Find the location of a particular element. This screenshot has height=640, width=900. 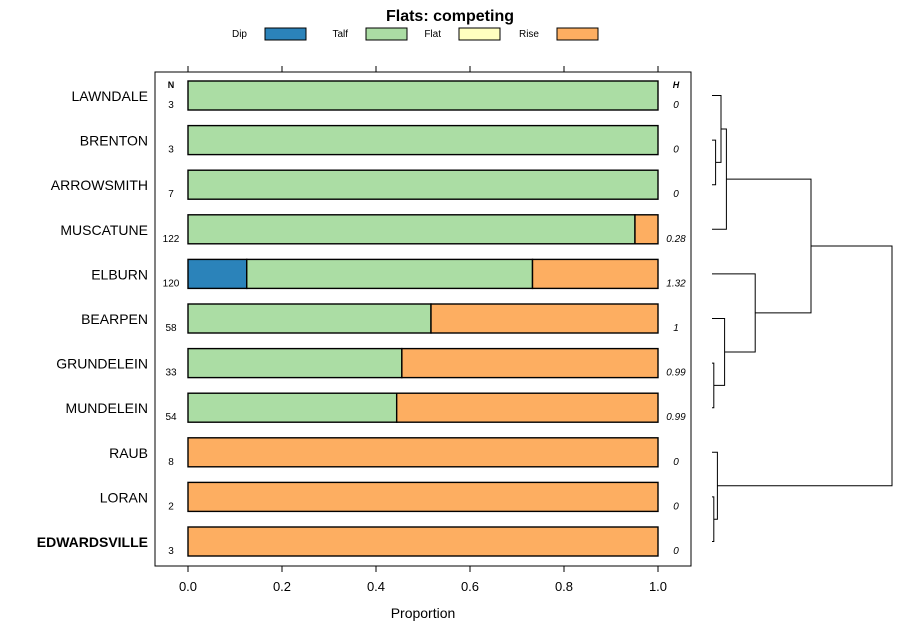

n-value-arrowsmith: 7 is located at coordinates (171, 194).